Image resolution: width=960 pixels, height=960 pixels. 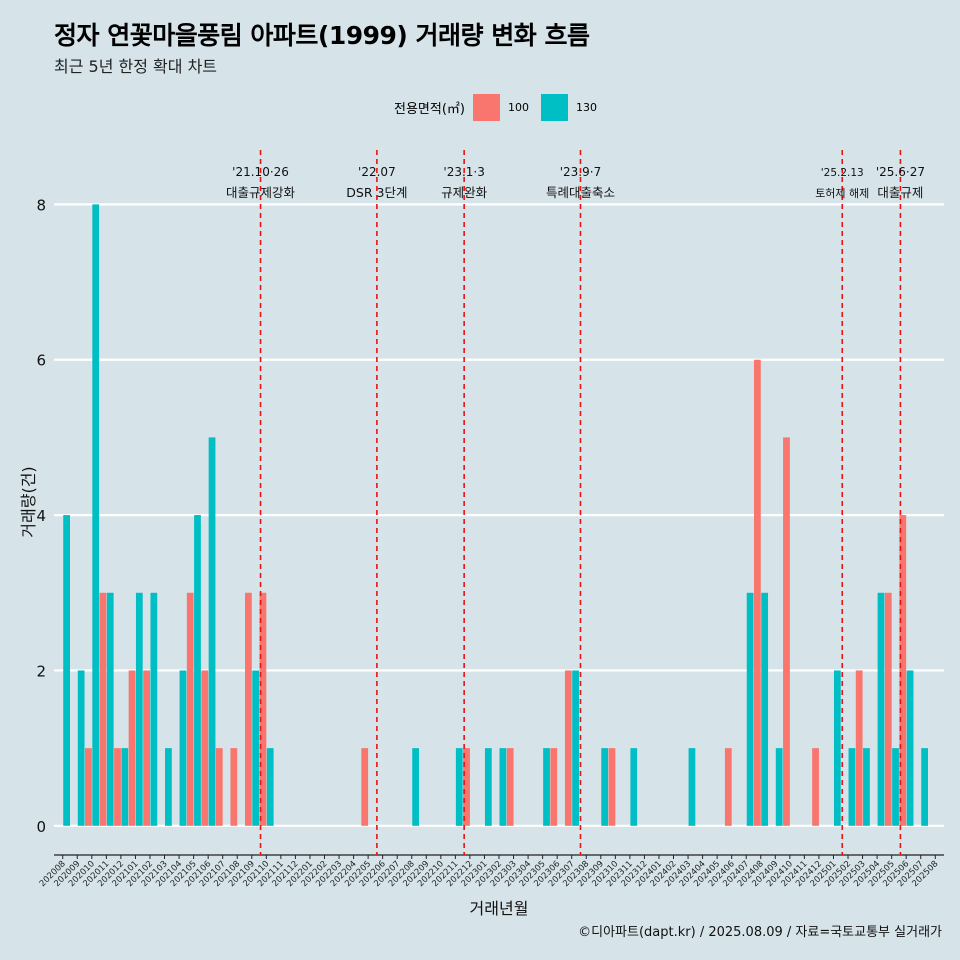 I want to click on event-date: '21.10·26, so click(x=260, y=172).